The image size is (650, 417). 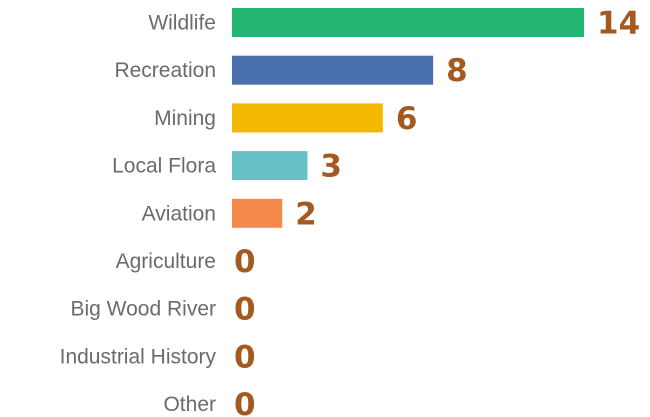 What do you see at coordinates (179, 213) in the screenshot?
I see `category-label: Aviation` at bounding box center [179, 213].